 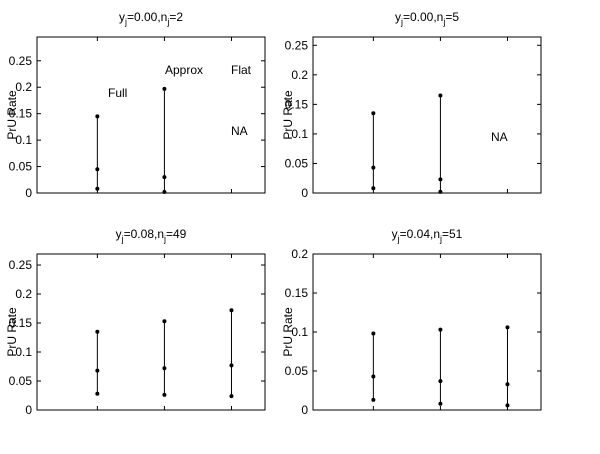 What do you see at coordinates (144, 234) in the screenshot?
I see `title-part: =0.08,n` at bounding box center [144, 234].